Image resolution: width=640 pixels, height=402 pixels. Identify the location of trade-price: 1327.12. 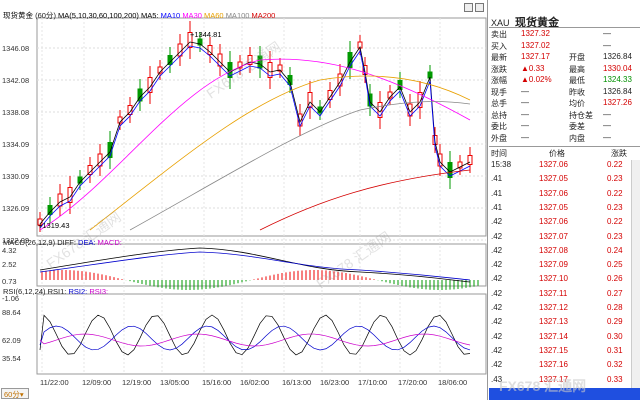
(553, 307).